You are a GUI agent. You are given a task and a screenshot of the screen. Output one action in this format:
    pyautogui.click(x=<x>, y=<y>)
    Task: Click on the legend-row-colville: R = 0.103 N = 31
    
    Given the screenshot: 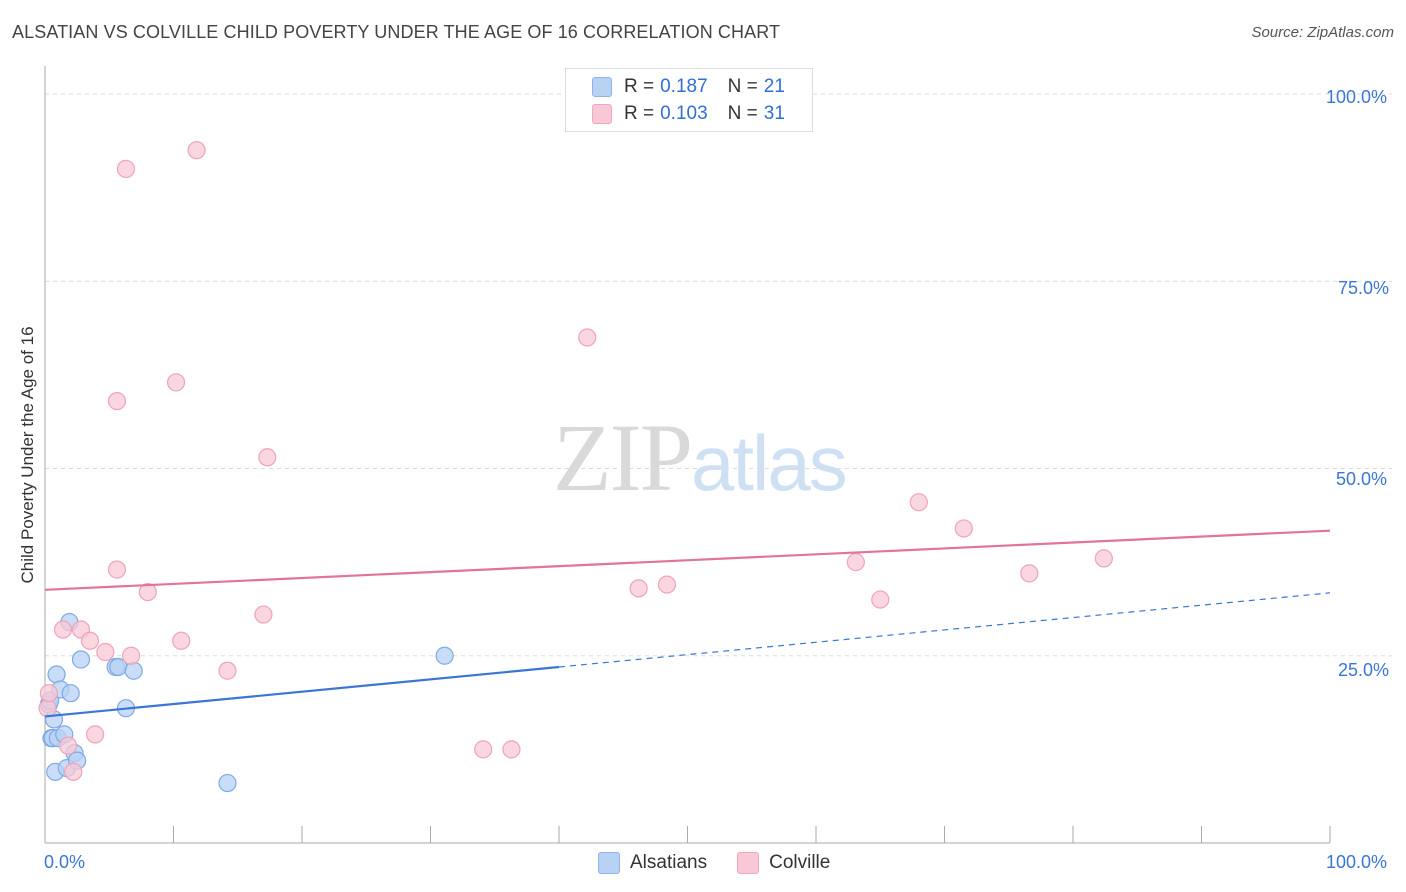 What is the action you would take?
    pyautogui.click(x=688, y=114)
    